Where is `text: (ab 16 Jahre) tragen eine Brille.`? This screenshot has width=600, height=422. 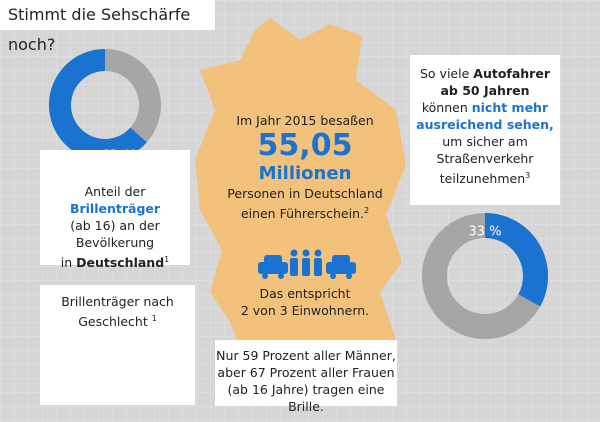 text: (ab 16 Jahre) tragen eine Brille. is located at coordinates (306, 398).